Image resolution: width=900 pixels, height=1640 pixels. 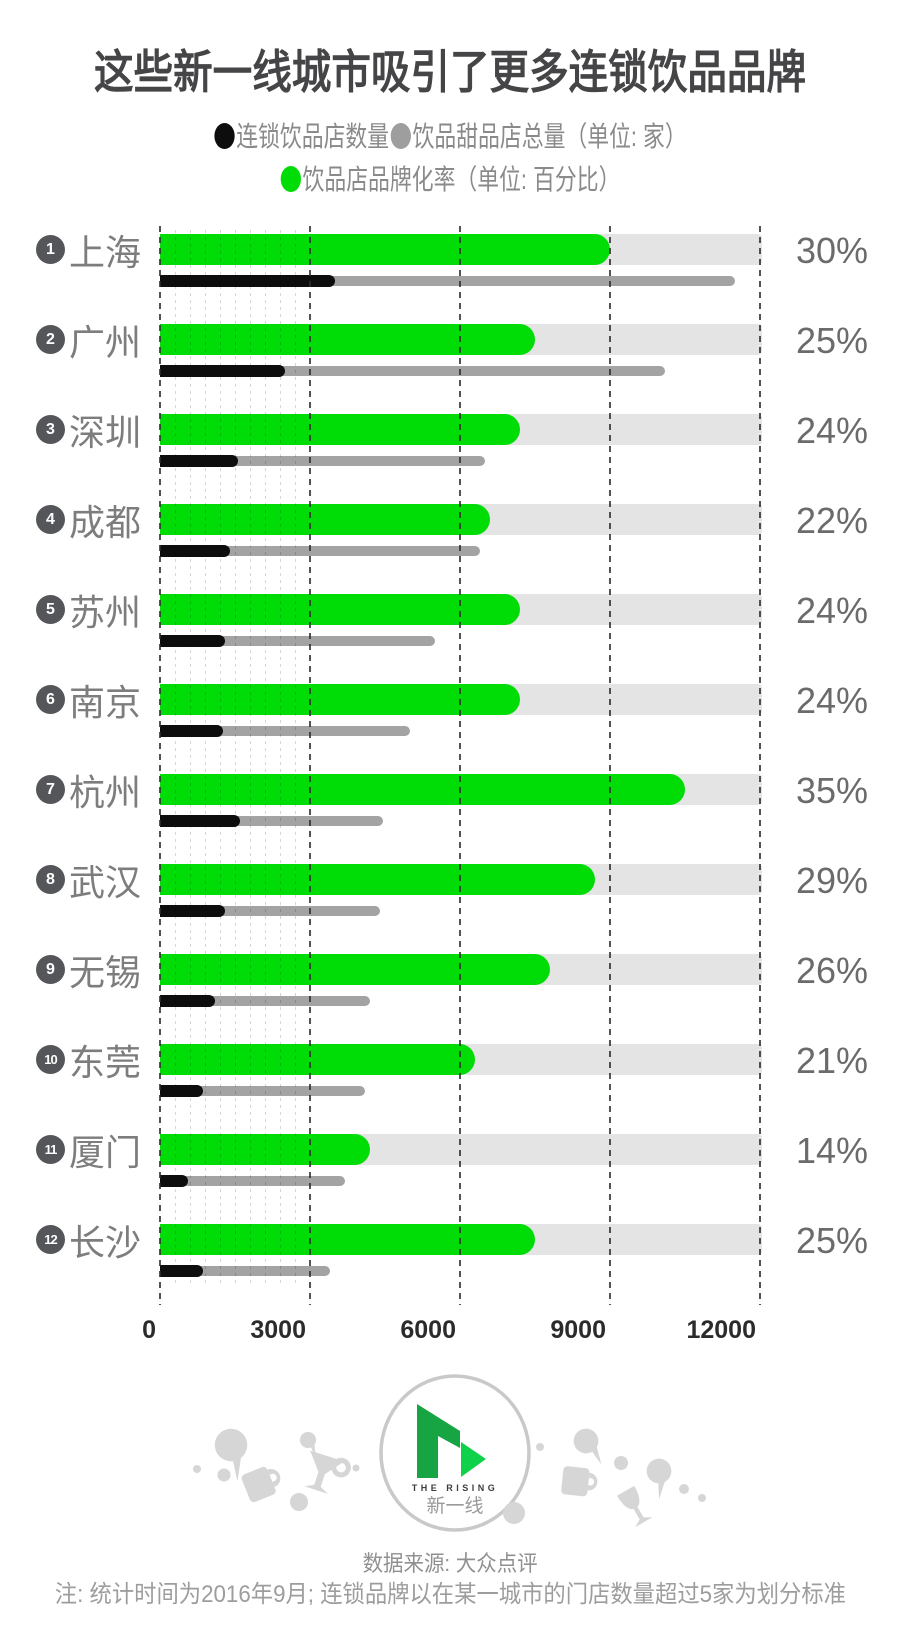 What do you see at coordinates (313, 136) in the screenshot?
I see `legend-chain-count-label: 连锁饮品店数量` at bounding box center [313, 136].